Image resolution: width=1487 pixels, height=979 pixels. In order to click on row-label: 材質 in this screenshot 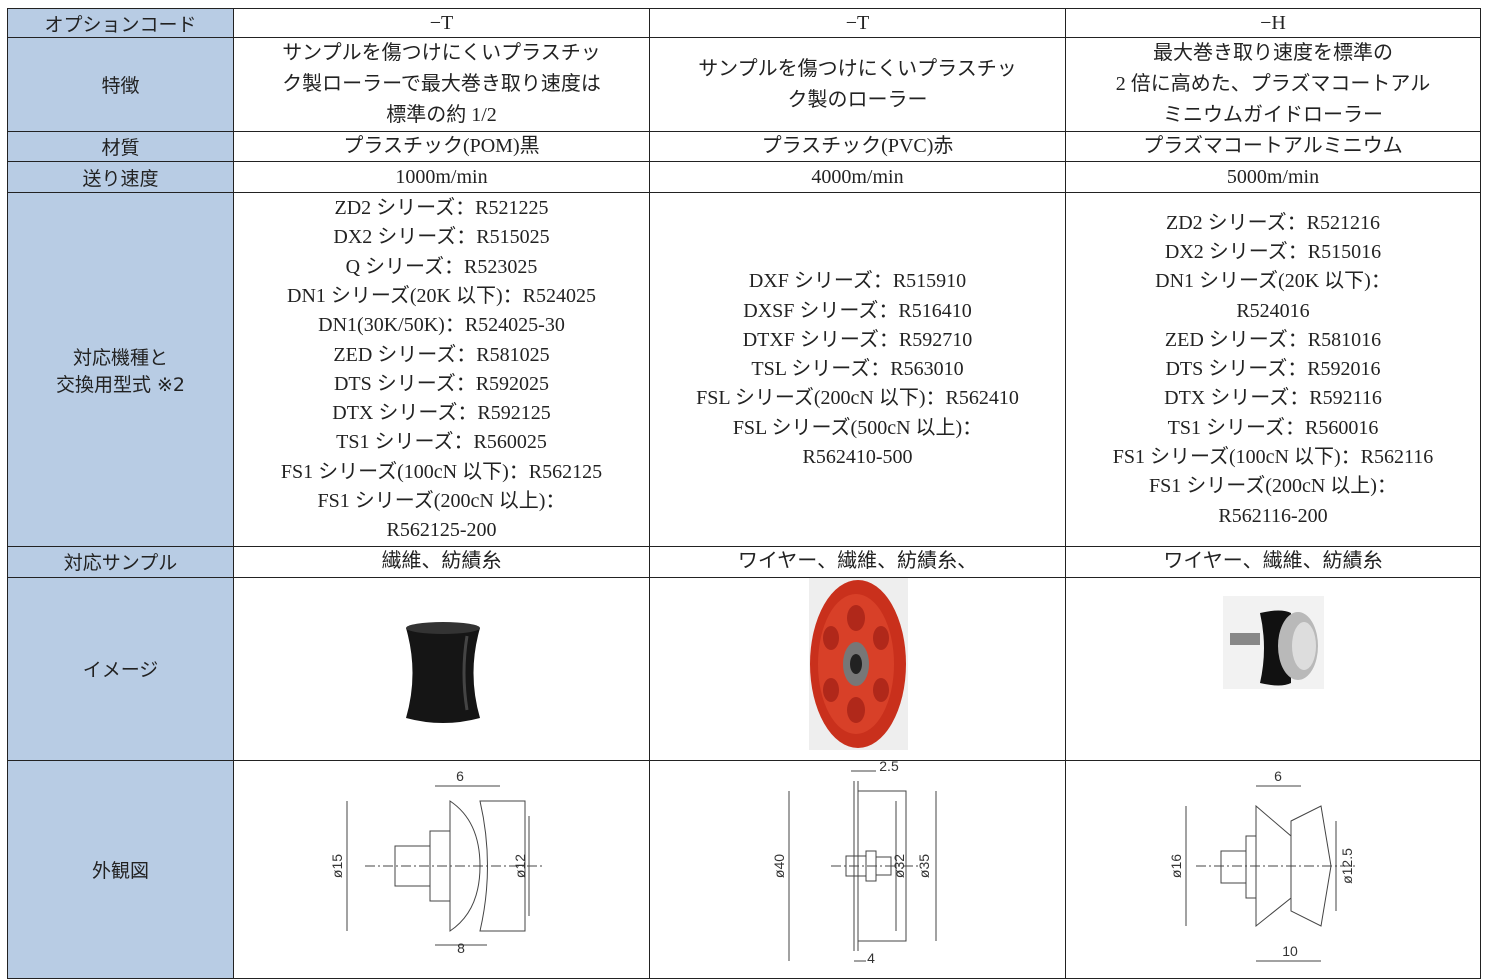, I will do `click(120, 146)`.